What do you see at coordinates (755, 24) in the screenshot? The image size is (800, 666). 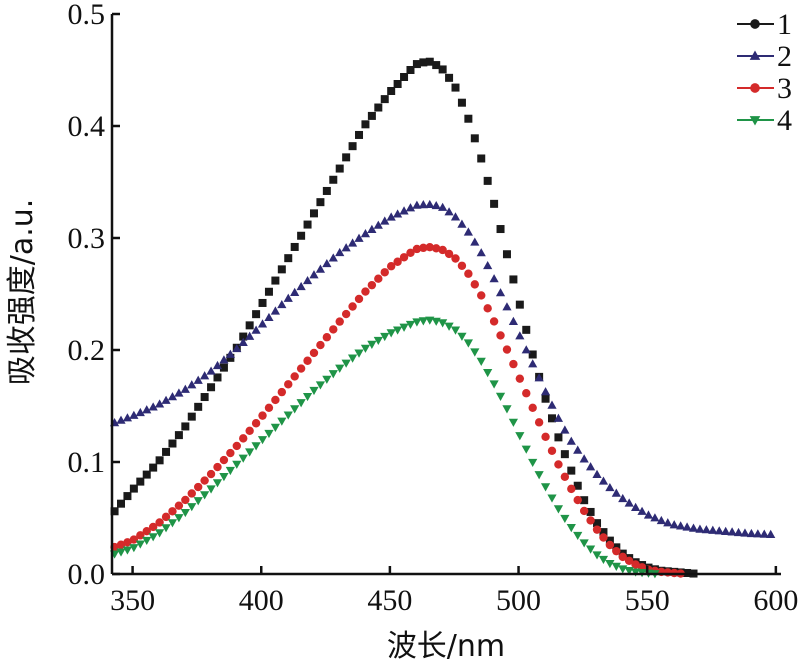 I see `legend-marker` at bounding box center [755, 24].